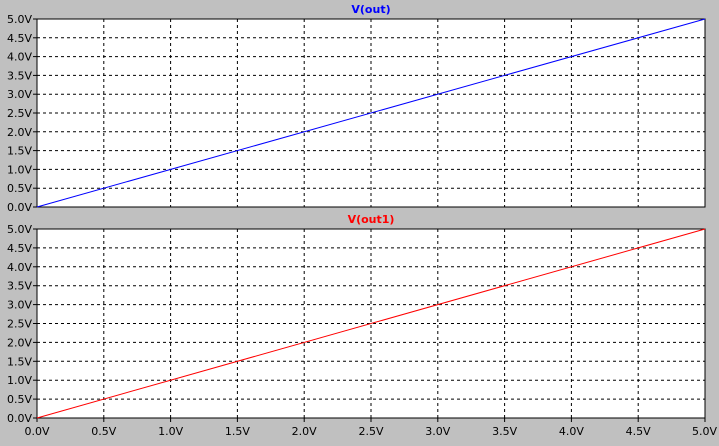  I want to click on x-tick-label: 5.0V, so click(704, 431).